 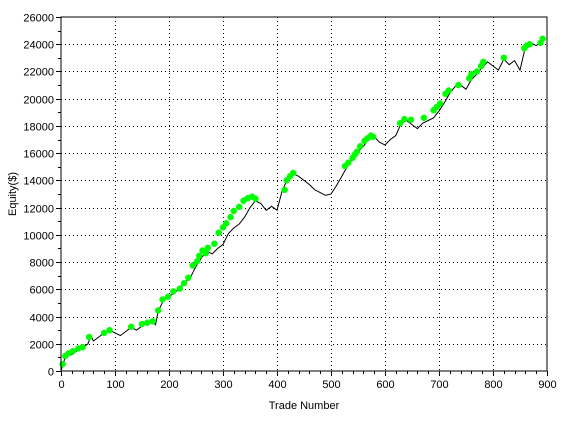 I want to click on y-tick-label: 0, so click(x=51, y=373).